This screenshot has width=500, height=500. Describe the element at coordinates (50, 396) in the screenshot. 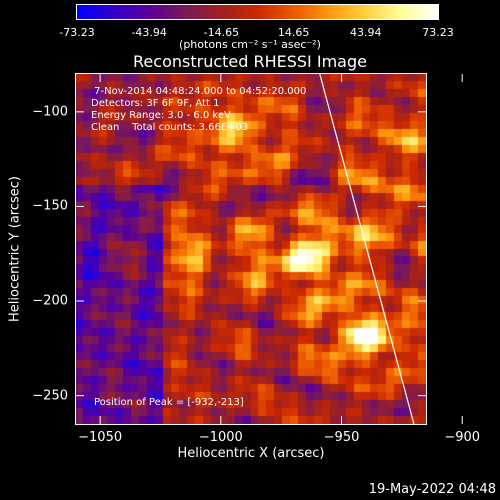

I see `y-axis-tick-label: −250` at that location.